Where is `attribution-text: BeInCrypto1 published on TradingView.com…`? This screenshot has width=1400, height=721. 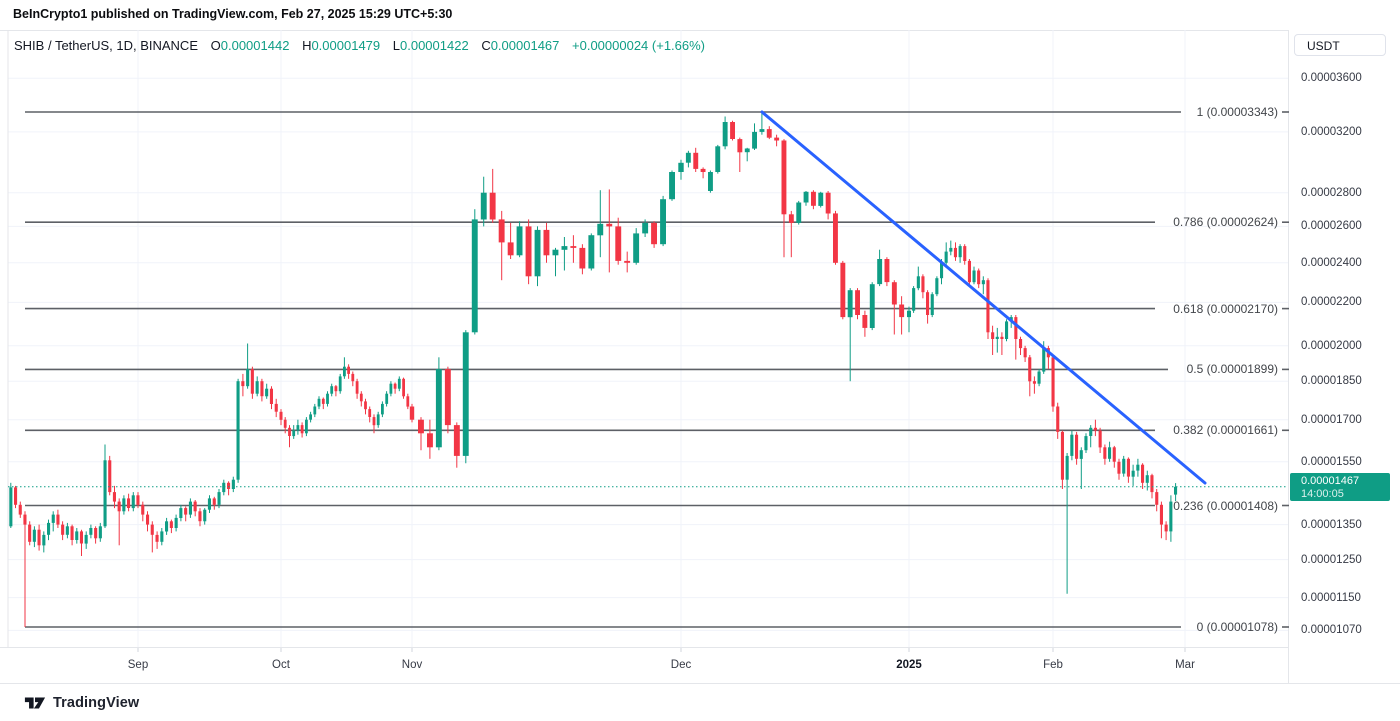 attribution-text: BeInCrypto1 published on TradingView.com… is located at coordinates (233, 14).